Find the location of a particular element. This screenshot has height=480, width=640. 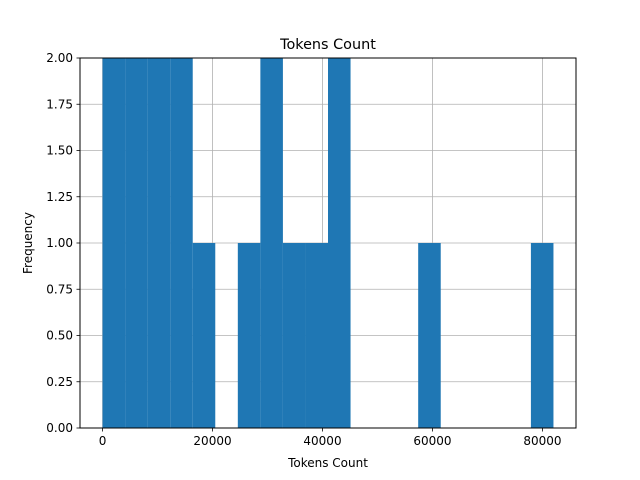

y-tick-label: 1.00 is located at coordinates (59, 243).